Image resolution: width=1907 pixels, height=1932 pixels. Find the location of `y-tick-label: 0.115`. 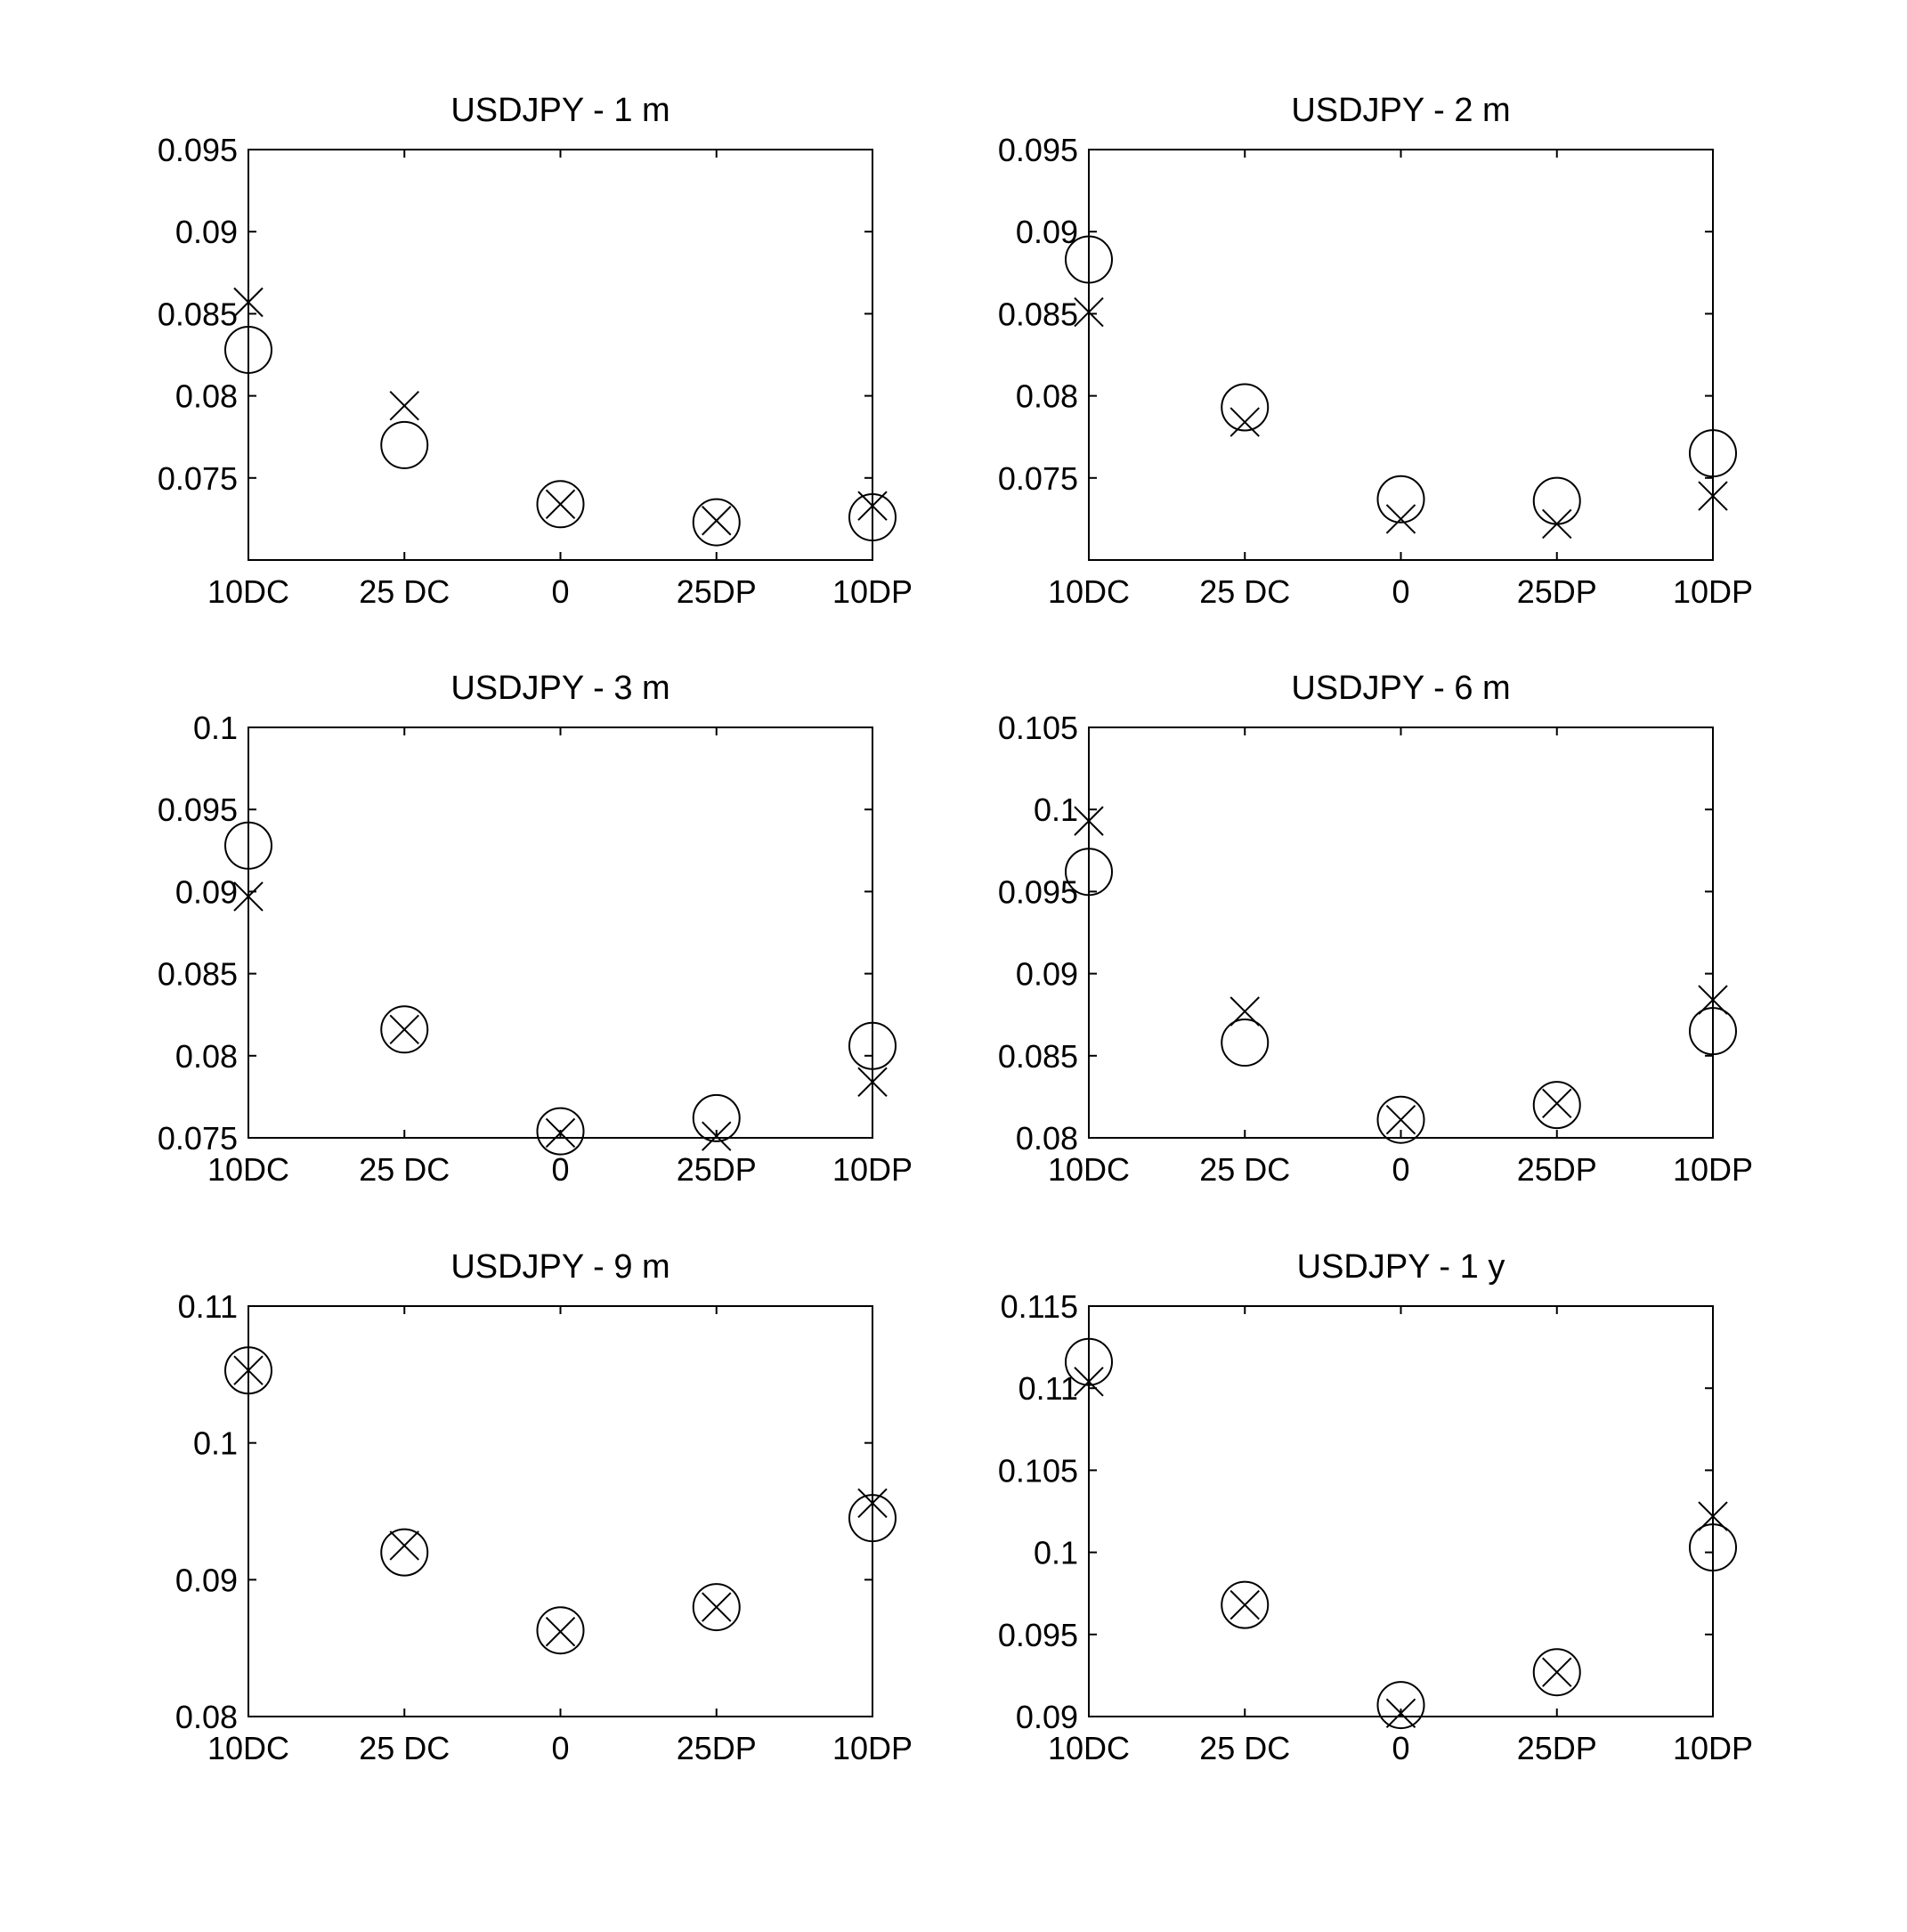

y-tick-label: 0.115 is located at coordinates (1039, 1307).